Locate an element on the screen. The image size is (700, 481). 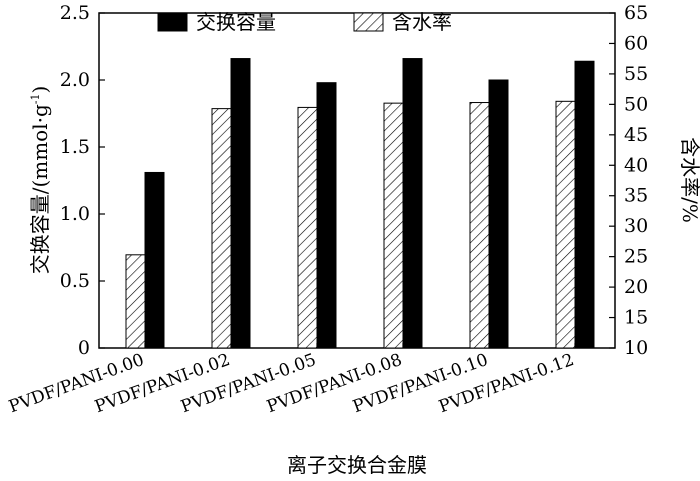
right-axis-ticks: 10 15 20 25 30 35 40 45 50 55 60 65 is located at coordinates (628, 180).